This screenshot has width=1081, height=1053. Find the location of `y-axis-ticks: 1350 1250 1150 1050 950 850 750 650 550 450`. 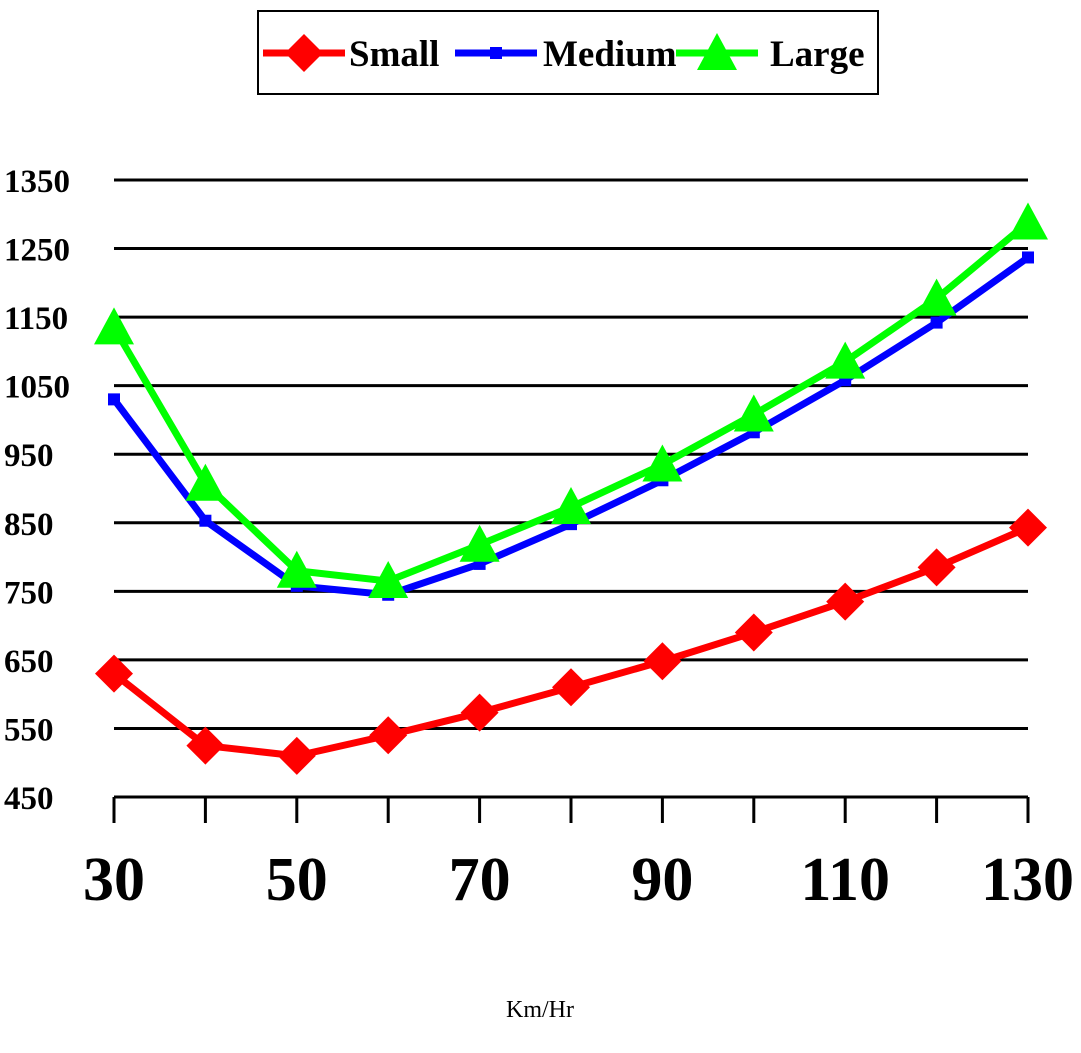

y-axis-ticks: 1350 1250 1150 1050 950 850 750 650 550 450 is located at coordinates (37, 490).